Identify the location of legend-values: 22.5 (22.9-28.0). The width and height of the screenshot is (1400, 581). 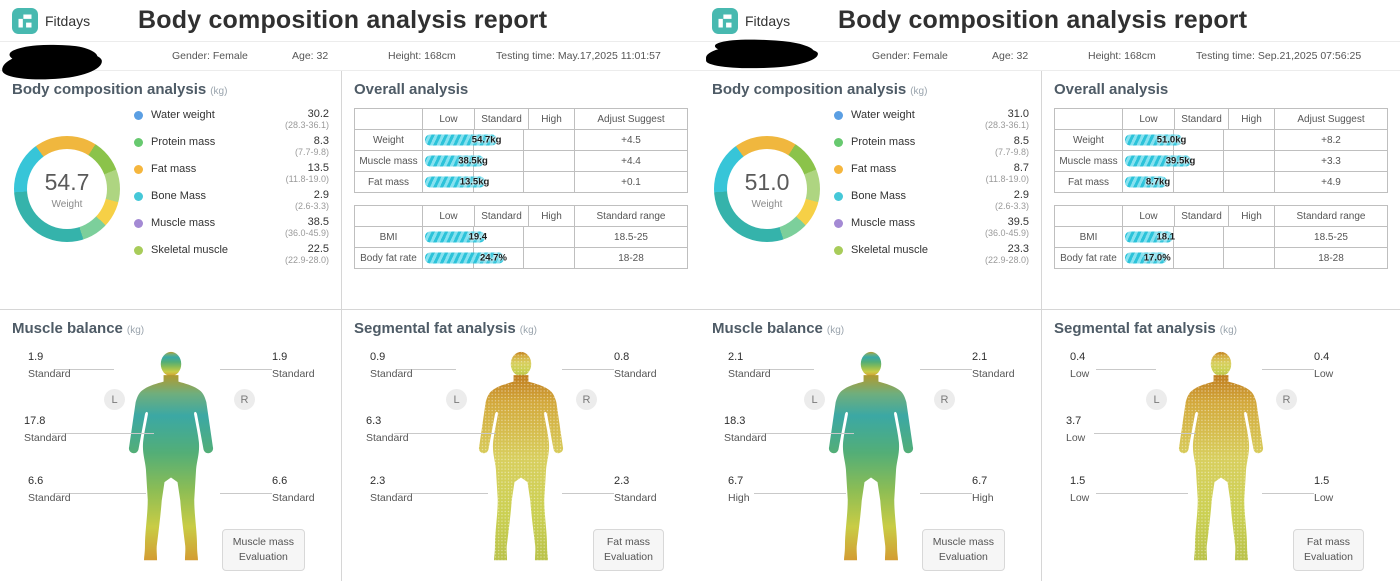
(307, 255).